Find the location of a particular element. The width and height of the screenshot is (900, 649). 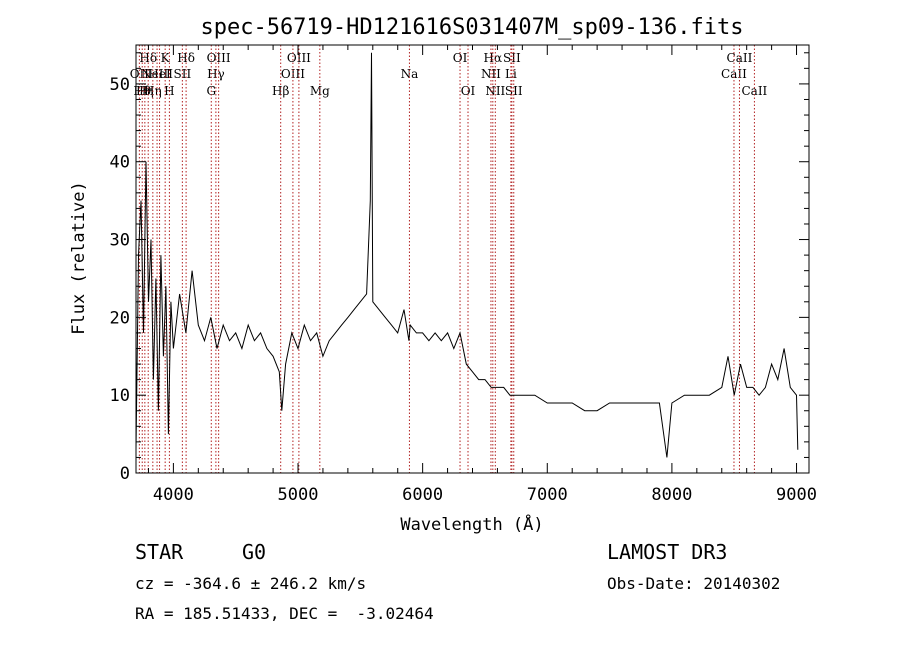

y-tick-label-3: 30 is located at coordinates (120, 241).